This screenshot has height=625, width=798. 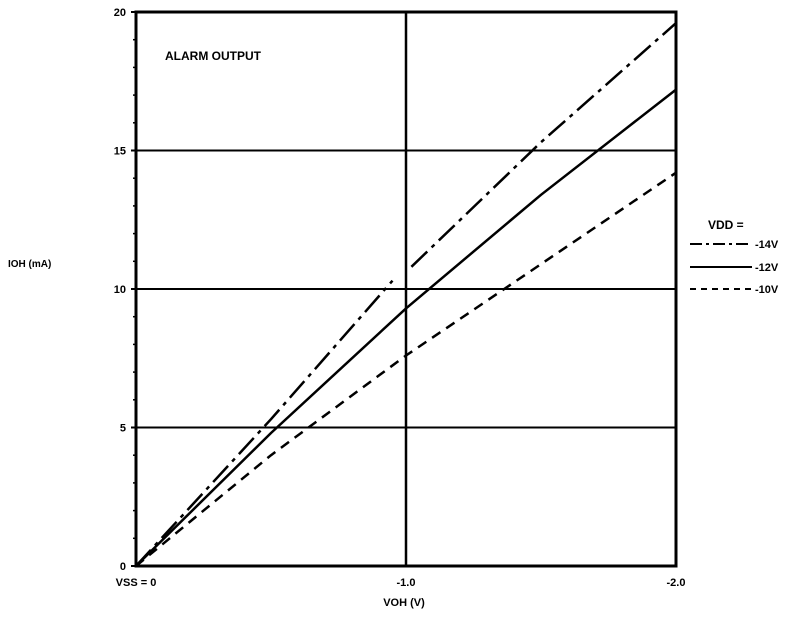 What do you see at coordinates (136, 583) in the screenshot?
I see `x-tick-label: VSS = 0` at bounding box center [136, 583].